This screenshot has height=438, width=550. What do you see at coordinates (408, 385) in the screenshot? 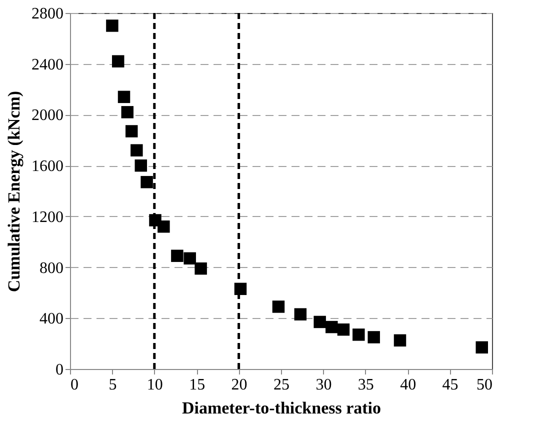
I see `x-tick-label: 40` at bounding box center [408, 385].